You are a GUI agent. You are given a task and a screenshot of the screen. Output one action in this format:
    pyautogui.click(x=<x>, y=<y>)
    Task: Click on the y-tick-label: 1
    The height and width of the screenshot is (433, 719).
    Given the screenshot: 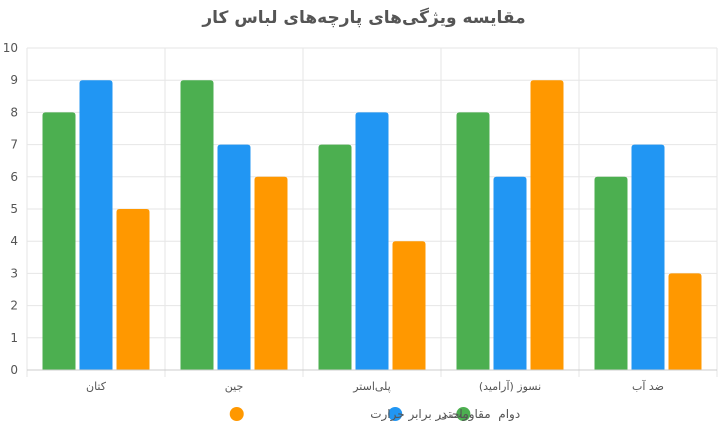 What is the action you would take?
    pyautogui.click(x=14, y=338)
    